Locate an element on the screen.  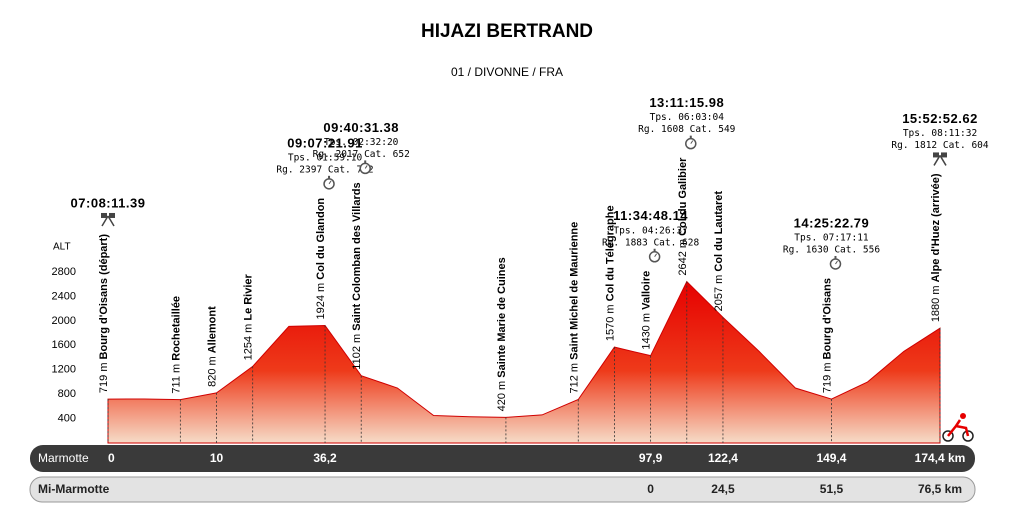
subtitle: 01 / DIVONNE / FRA is located at coordinates (507, 72).